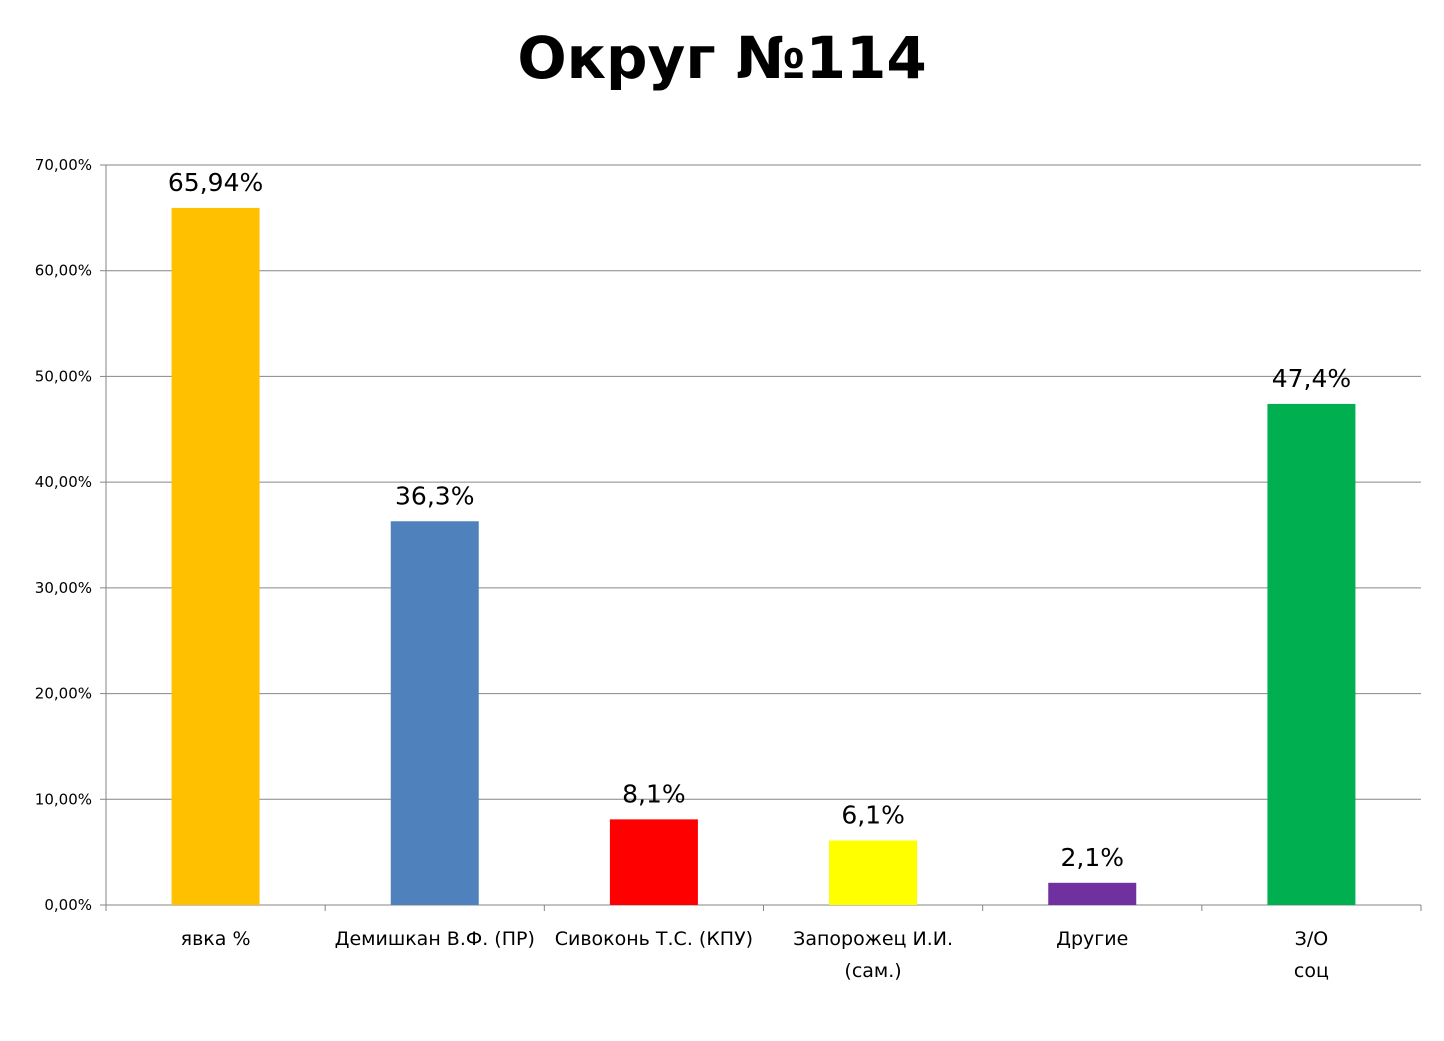 This screenshot has height=1041, width=1444. I want to click on category-label-line: Демишкан В.Ф. (ПР), so click(435, 939).